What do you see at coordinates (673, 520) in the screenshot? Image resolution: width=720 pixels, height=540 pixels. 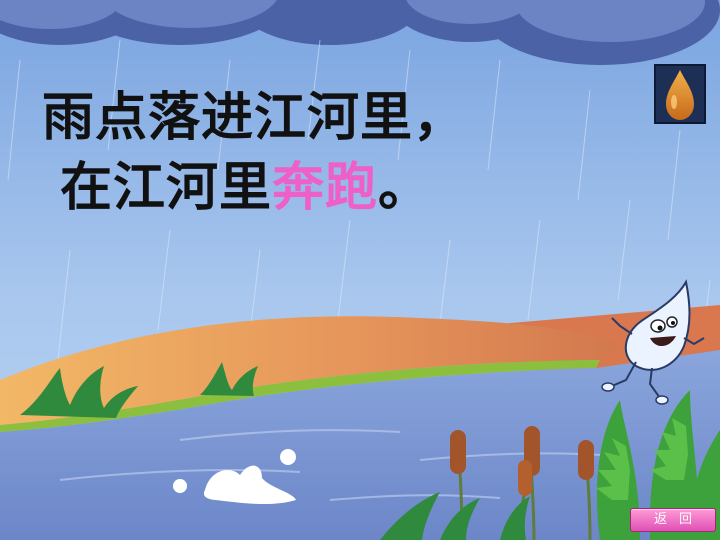 I see `back-button: 返回` at bounding box center [673, 520].